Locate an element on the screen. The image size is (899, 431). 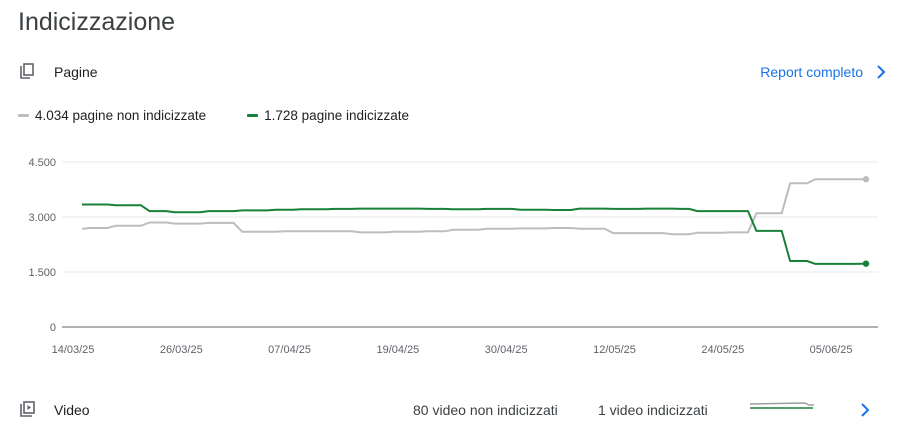
video-label: Video is located at coordinates (72, 410).